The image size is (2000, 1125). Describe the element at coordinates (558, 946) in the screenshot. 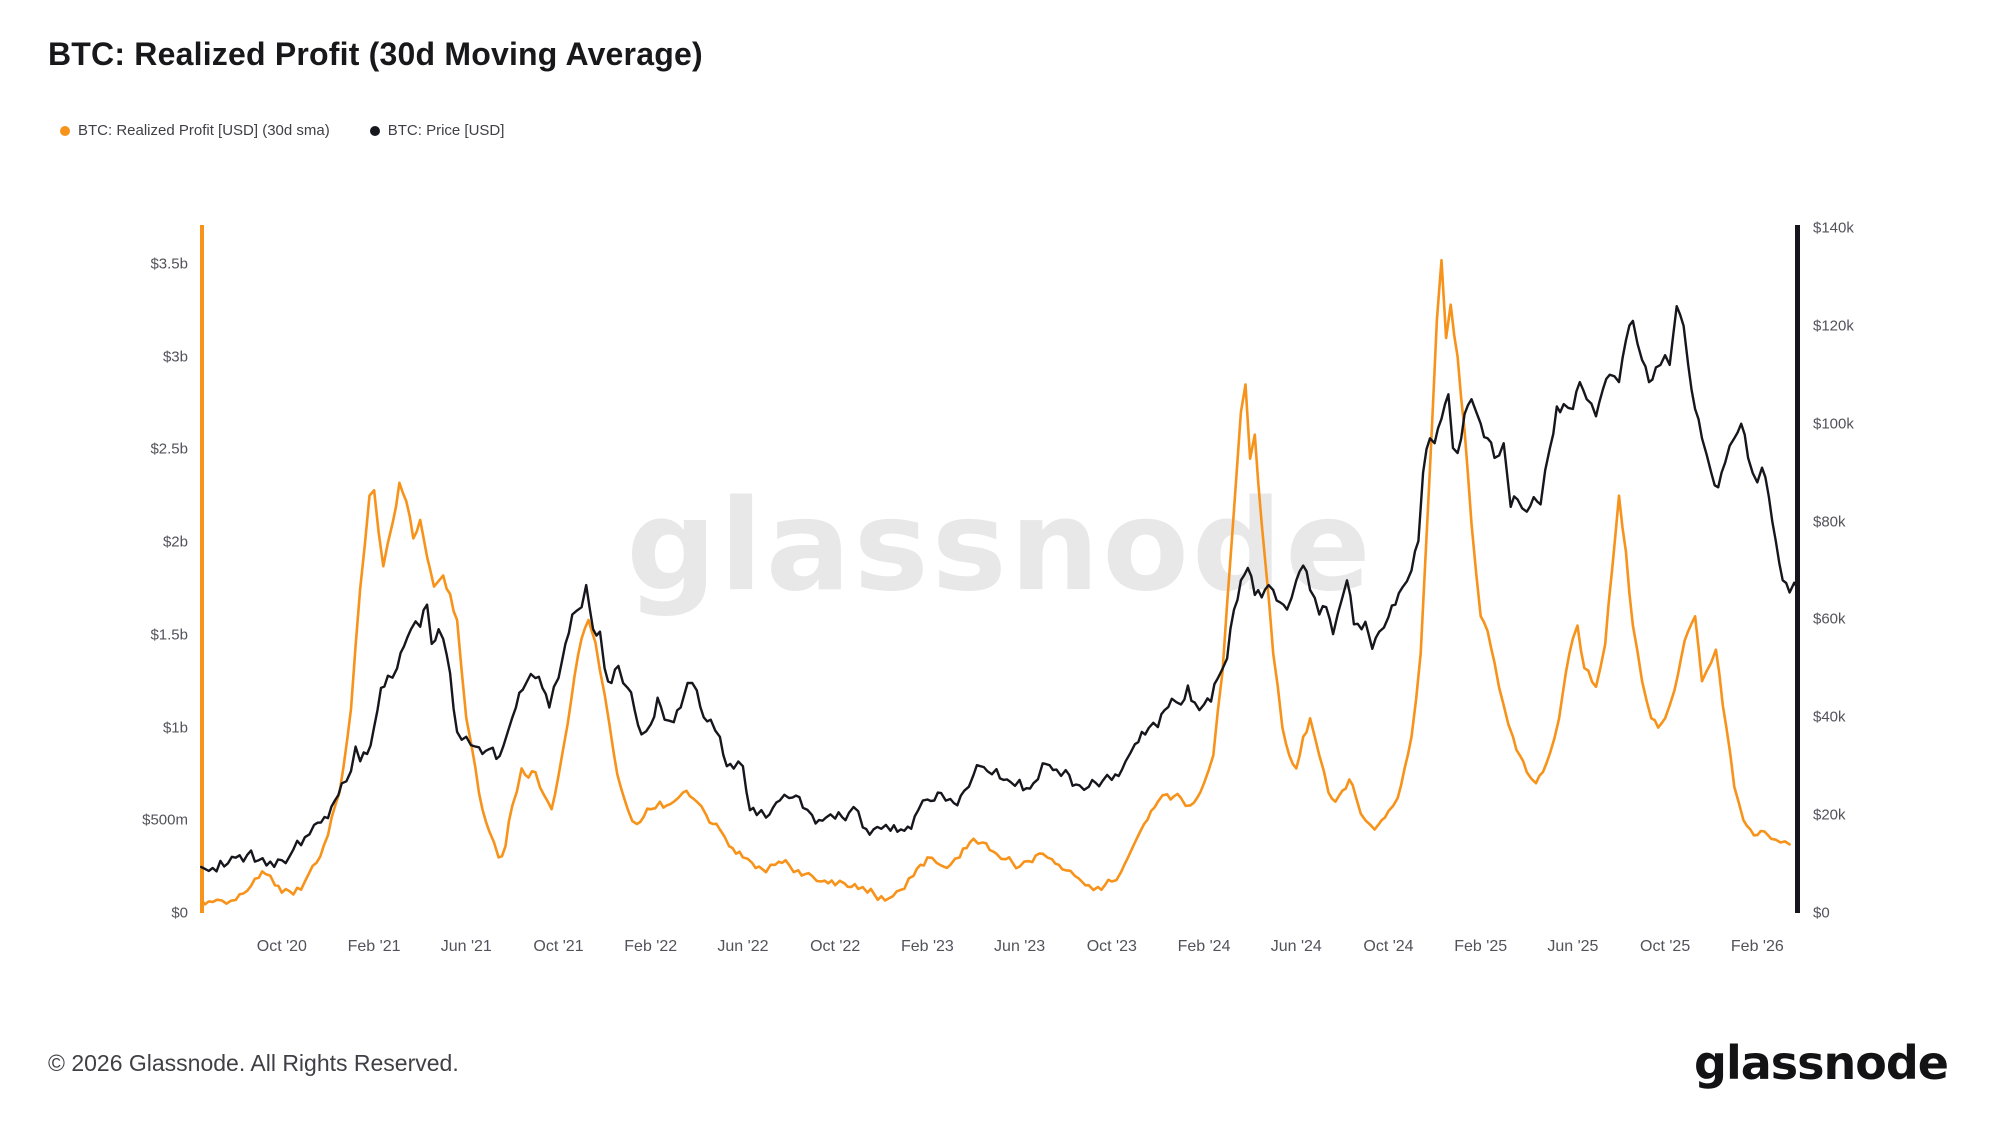

I see `x-axis-tick-label: Oct '21` at that location.